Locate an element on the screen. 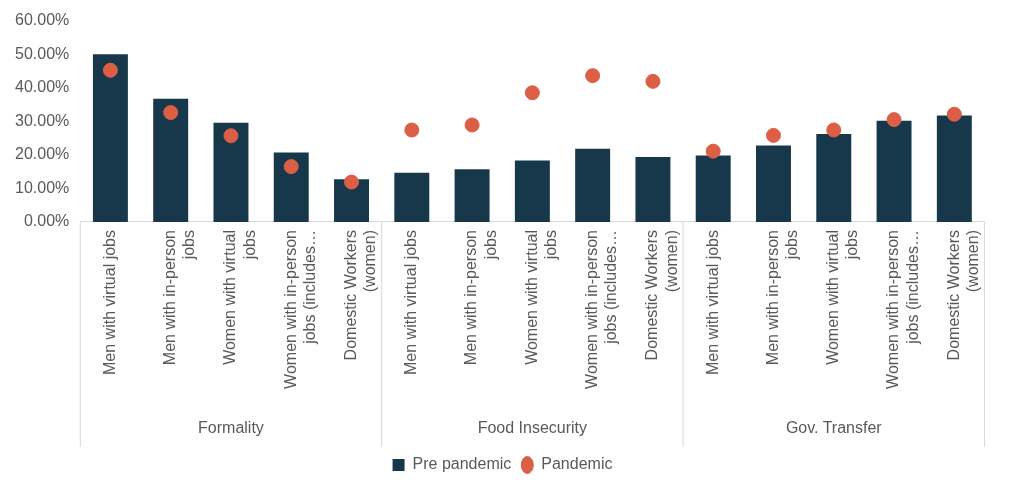  y-tick-label: 10.00% is located at coordinates (42, 187).